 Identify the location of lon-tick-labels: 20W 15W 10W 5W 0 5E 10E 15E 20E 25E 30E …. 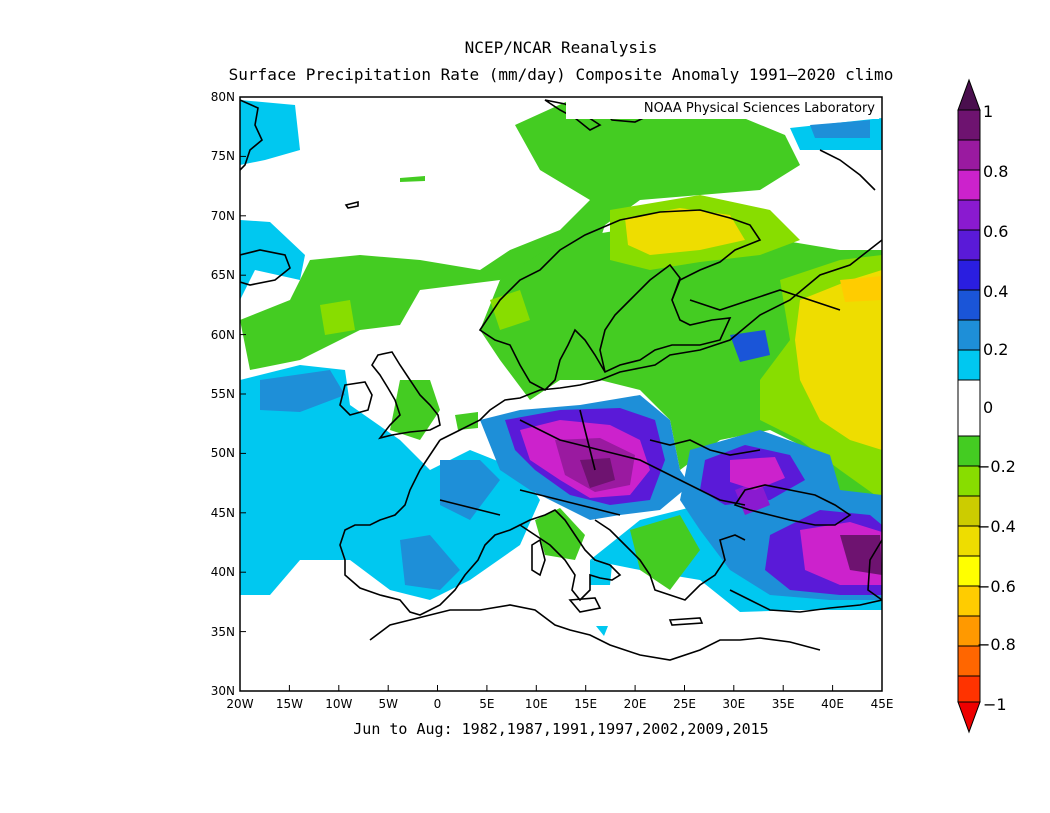
(559, 704).